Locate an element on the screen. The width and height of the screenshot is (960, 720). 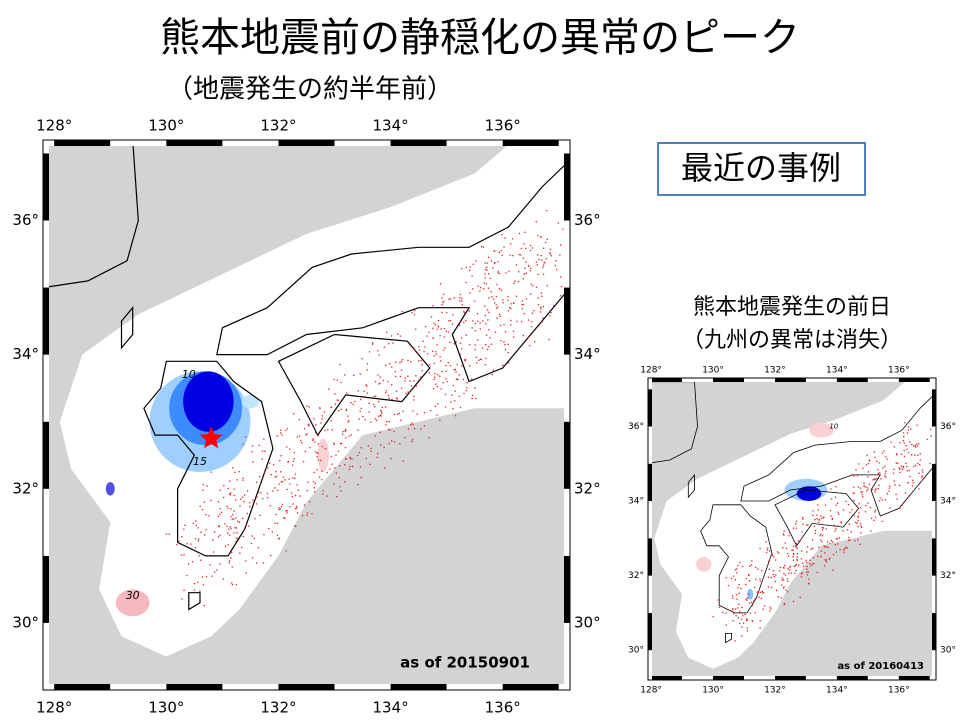
contour-label: 10 is located at coordinates (833, 426).